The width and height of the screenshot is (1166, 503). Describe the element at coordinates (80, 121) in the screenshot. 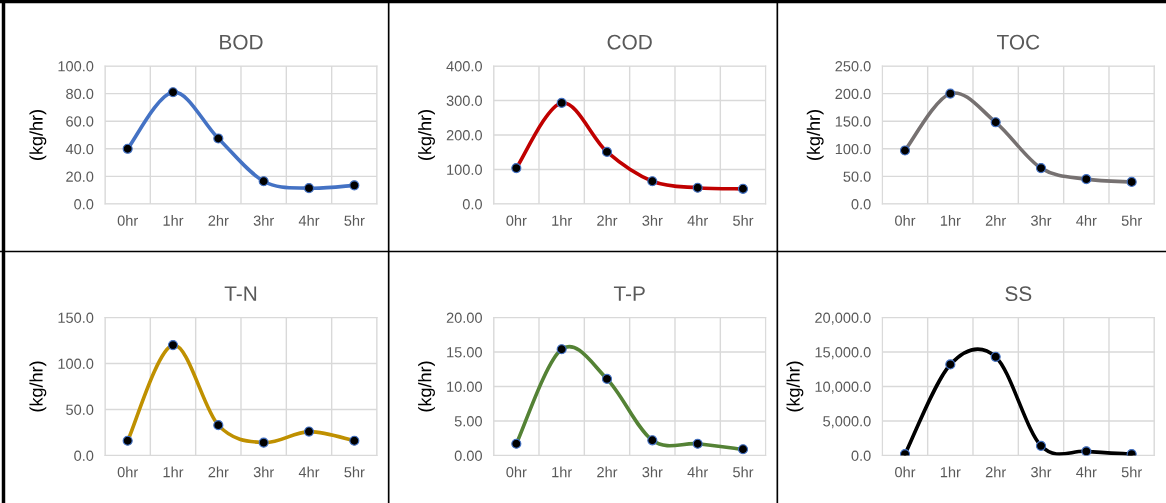

I see `y-tick-label: 60.0` at that location.